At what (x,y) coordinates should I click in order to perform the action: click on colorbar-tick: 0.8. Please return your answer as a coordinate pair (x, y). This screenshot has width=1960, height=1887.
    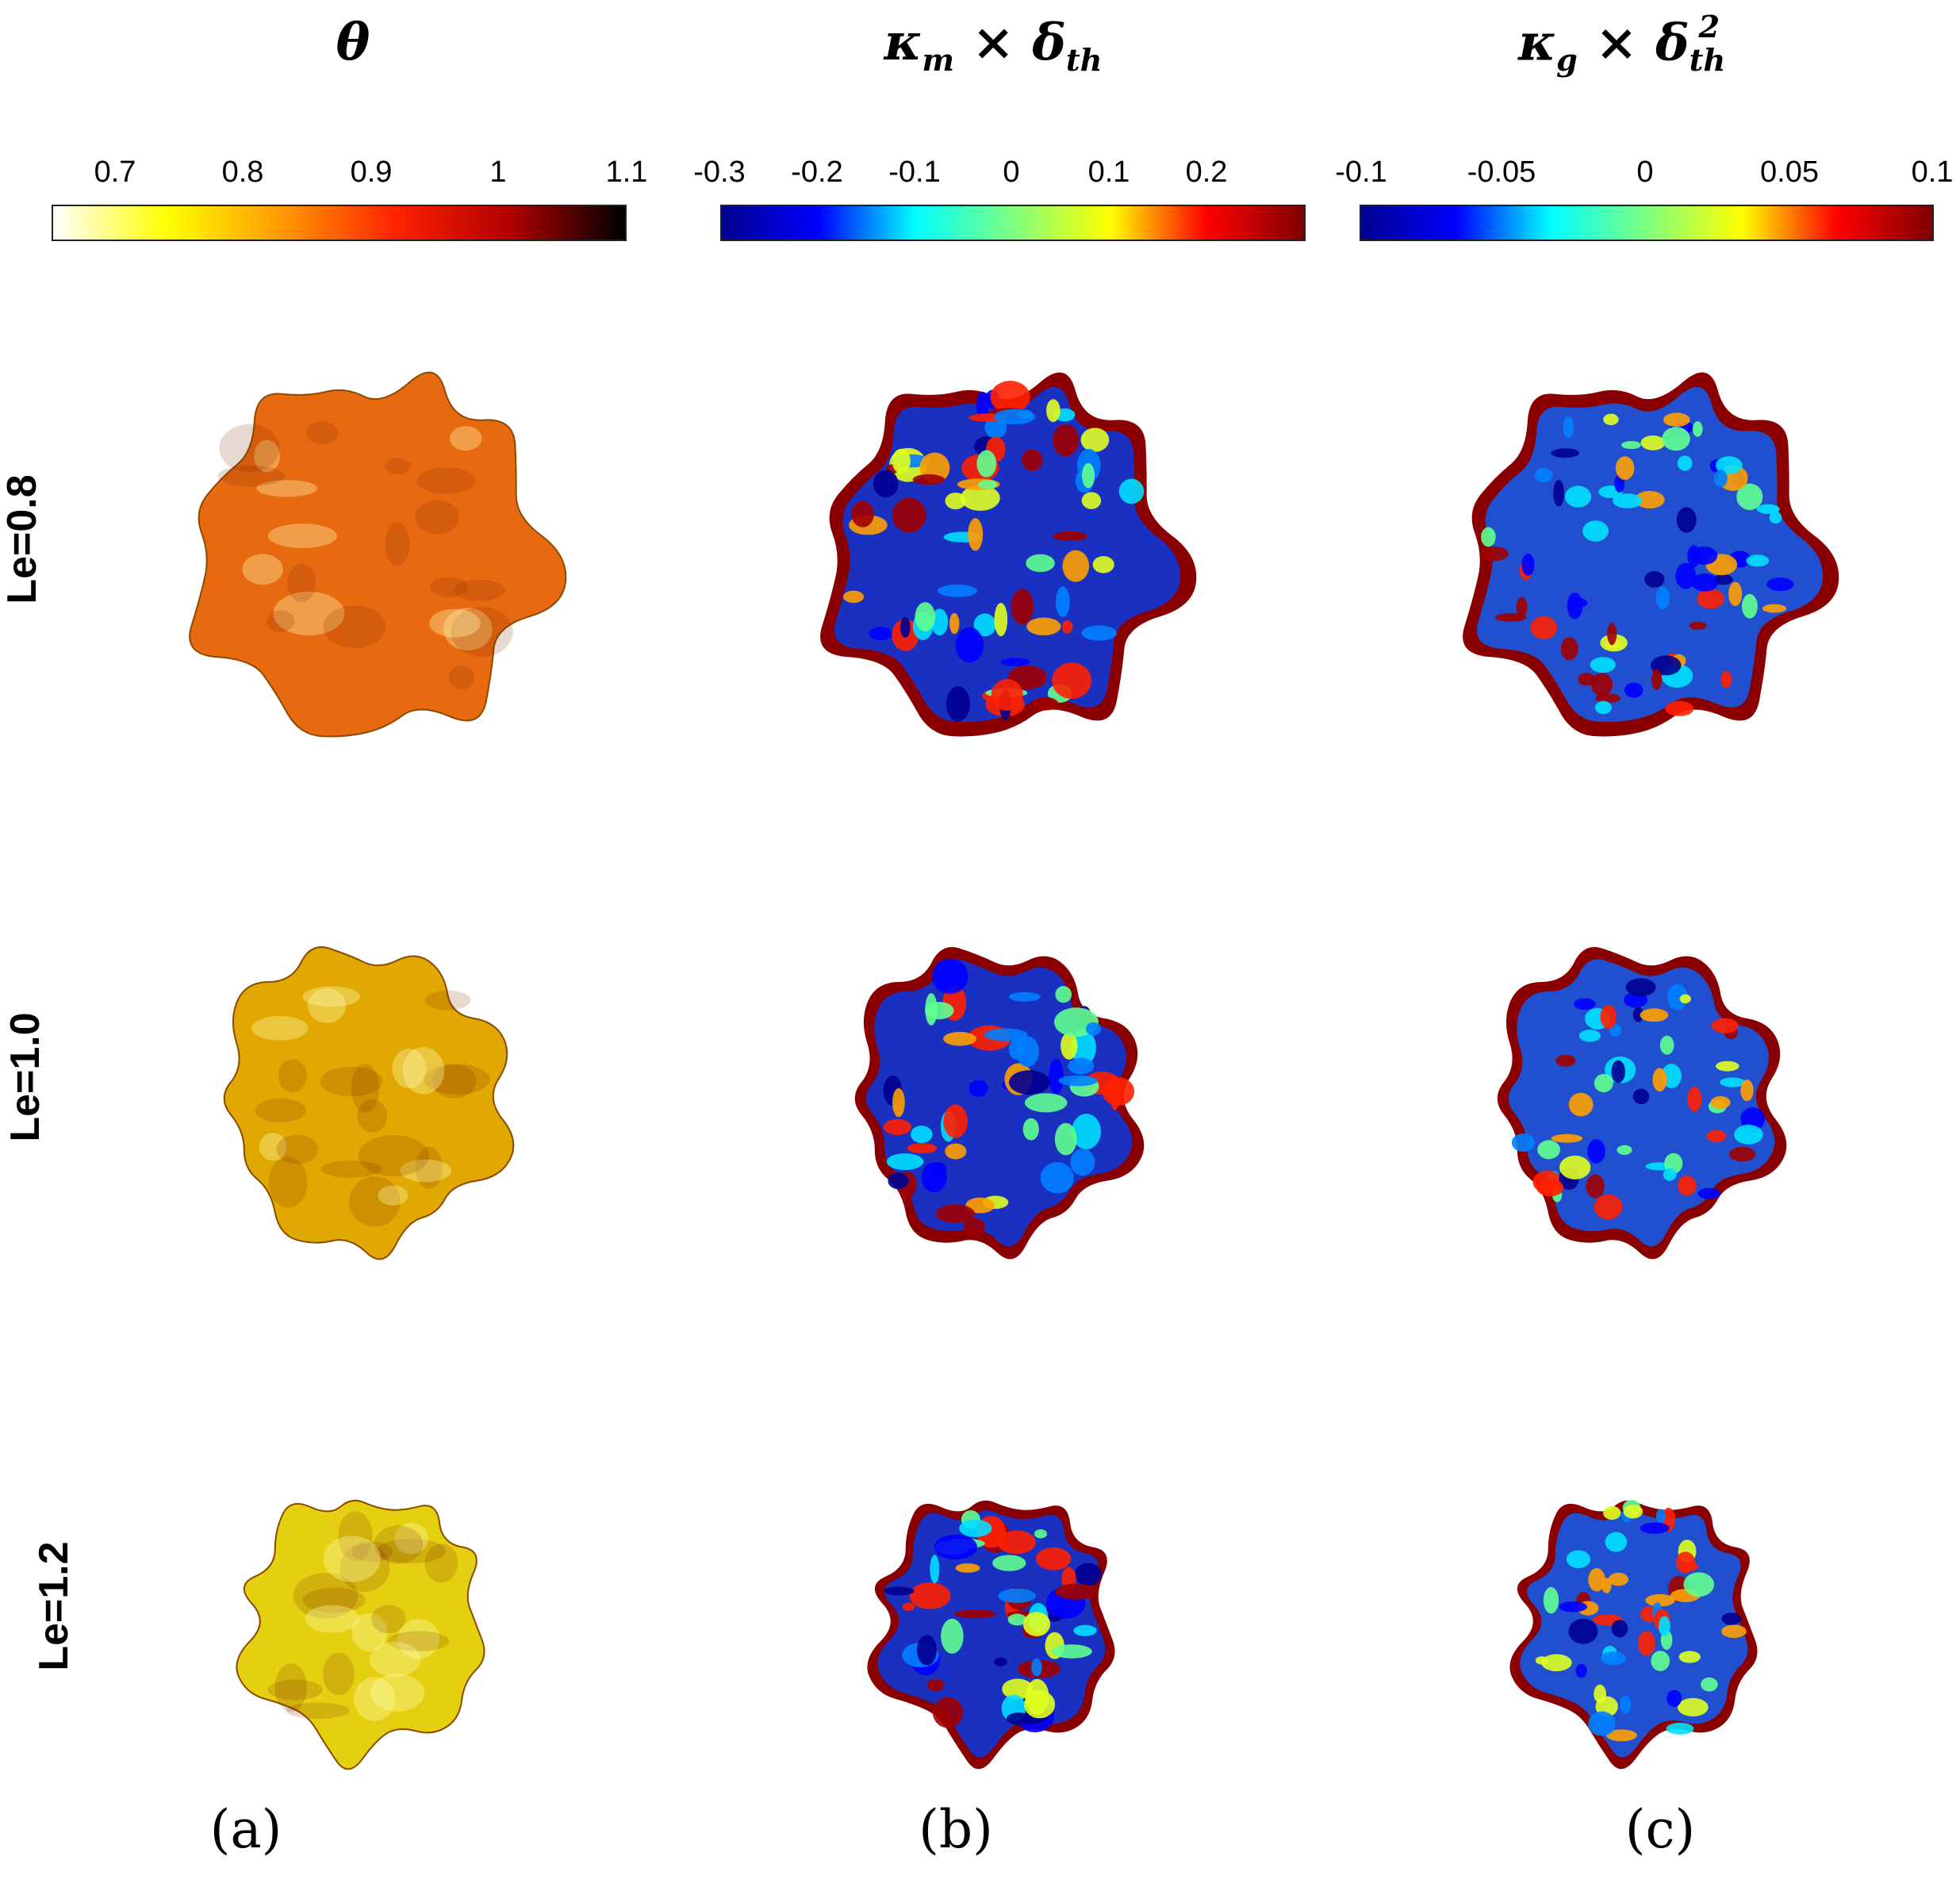
    Looking at the image, I should click on (242, 172).